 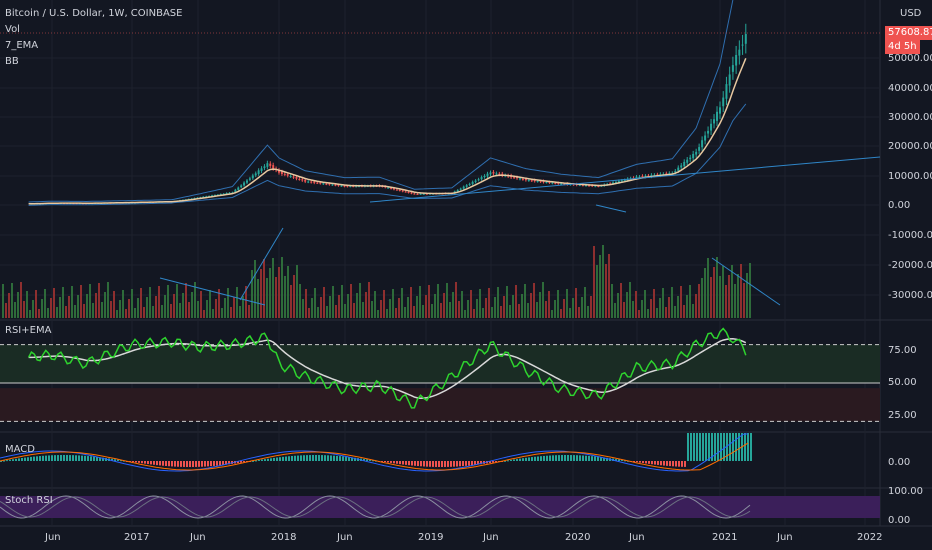 I want to click on stoch-tick: 0.00, so click(x=899, y=520).